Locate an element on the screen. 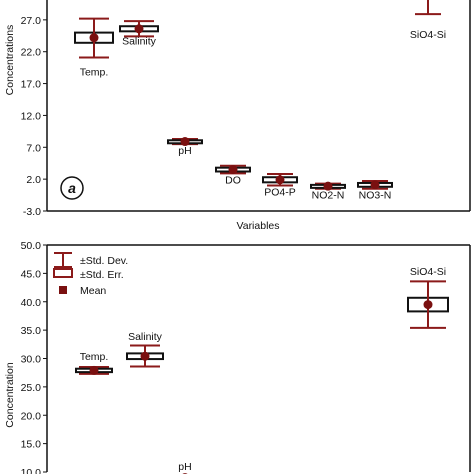 The image size is (474, 474). category-label: PO4-P is located at coordinates (280, 193).